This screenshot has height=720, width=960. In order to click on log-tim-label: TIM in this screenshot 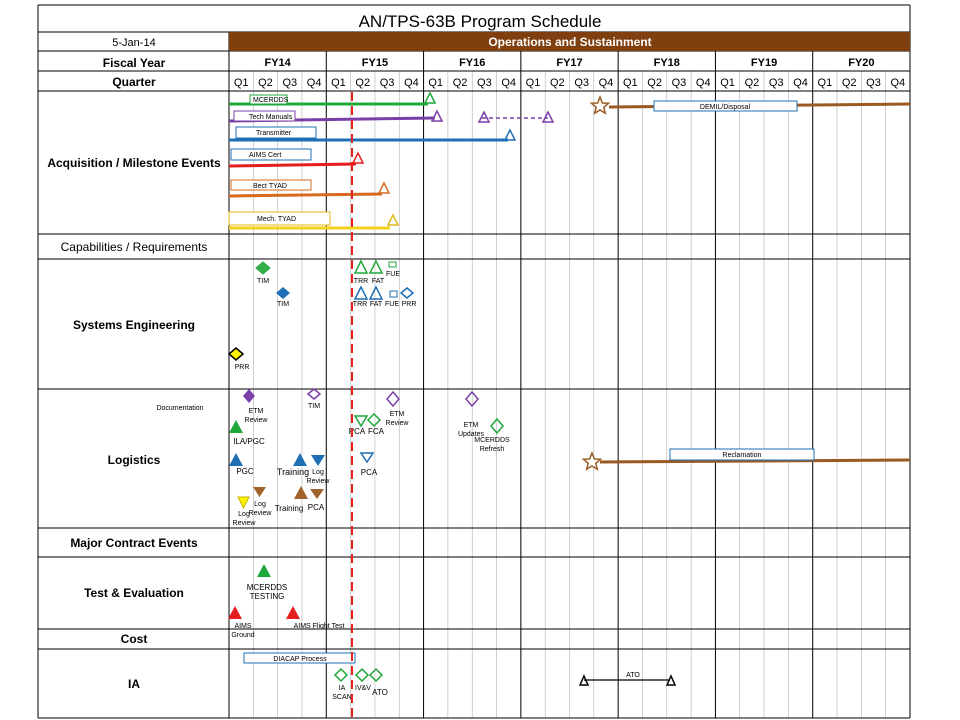, I will do `click(314, 406)`.